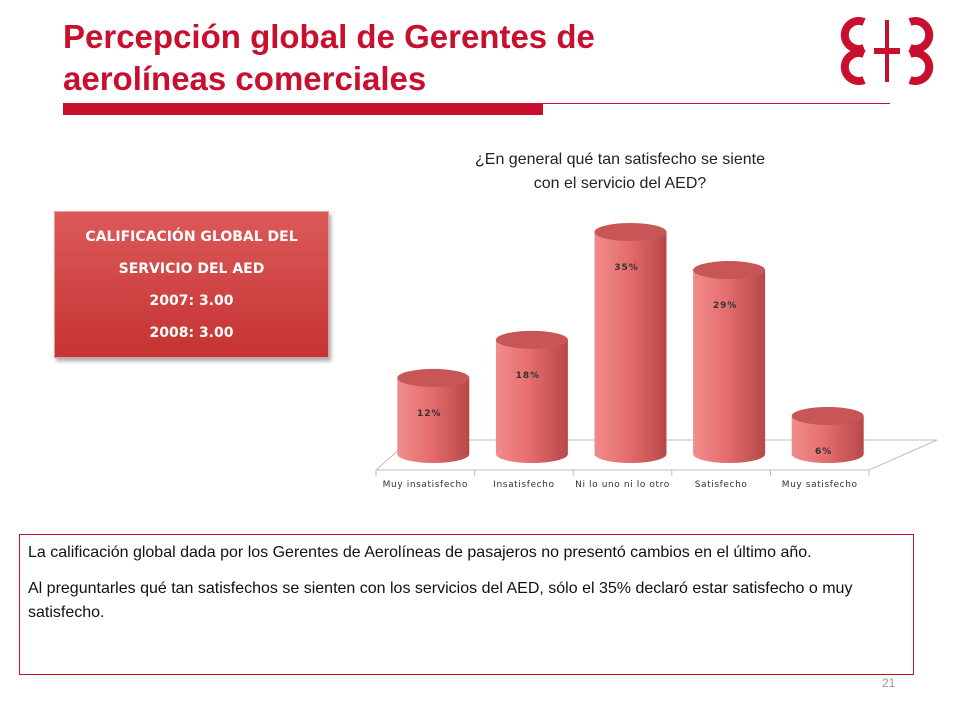  I want to click on chart-question-line-1: ¿En general qué tan satisfecho se siente, so click(620, 159).